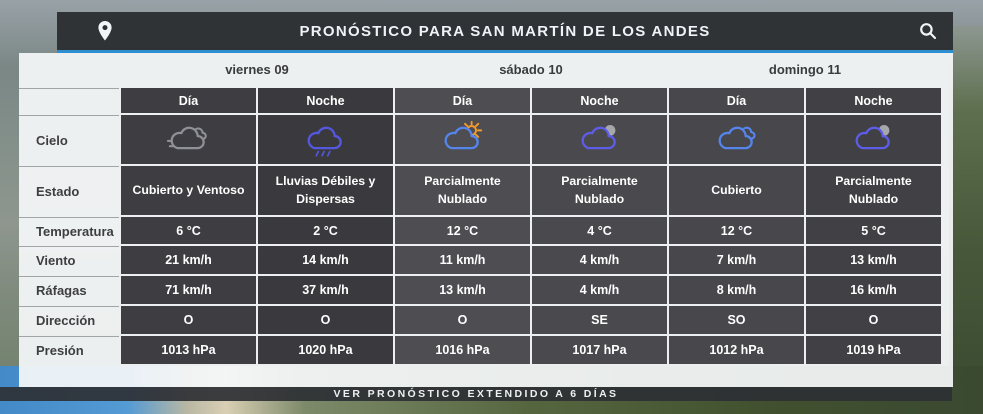 The image size is (983, 414). I want to click on rafagas-value: 37 km/h, so click(325, 290).